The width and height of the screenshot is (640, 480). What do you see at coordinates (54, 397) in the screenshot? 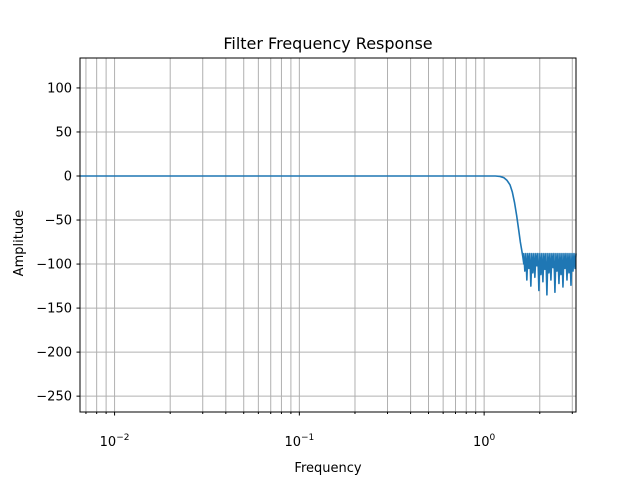
I see `y-tick-label: −250` at bounding box center [54, 397].